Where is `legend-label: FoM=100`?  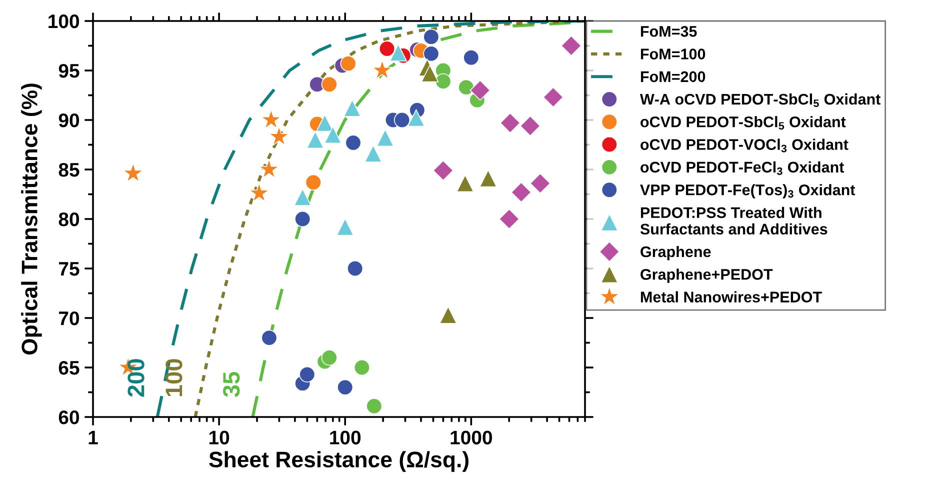
legend-label: FoM=100 is located at coordinates (673, 54).